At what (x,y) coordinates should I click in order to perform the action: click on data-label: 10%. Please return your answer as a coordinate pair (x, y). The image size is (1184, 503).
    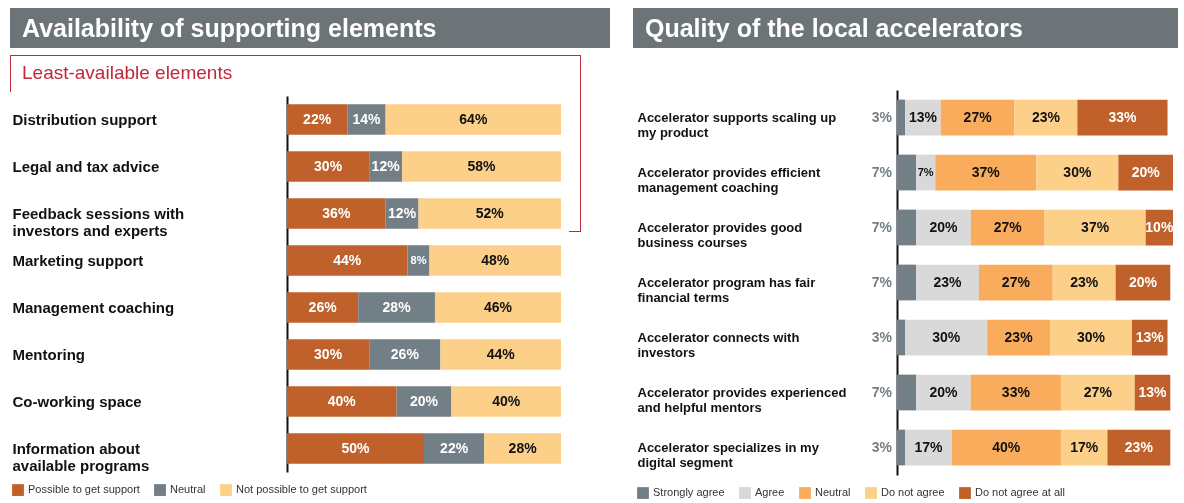
    Looking at the image, I should click on (1159, 226).